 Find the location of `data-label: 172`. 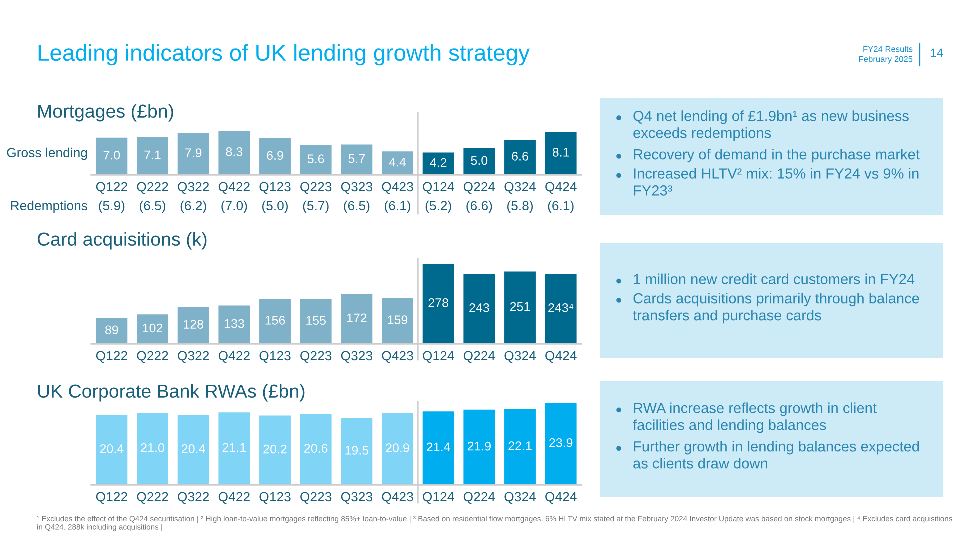

data-label: 172 is located at coordinates (357, 318).